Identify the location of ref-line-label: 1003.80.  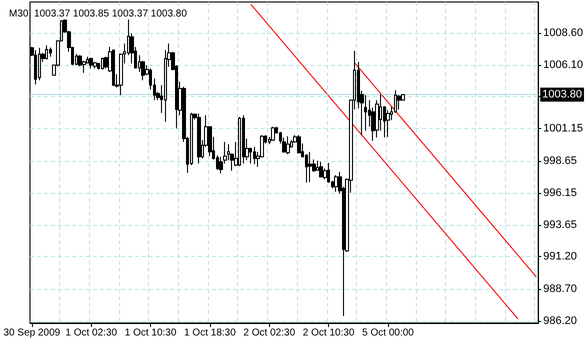
(562, 94).